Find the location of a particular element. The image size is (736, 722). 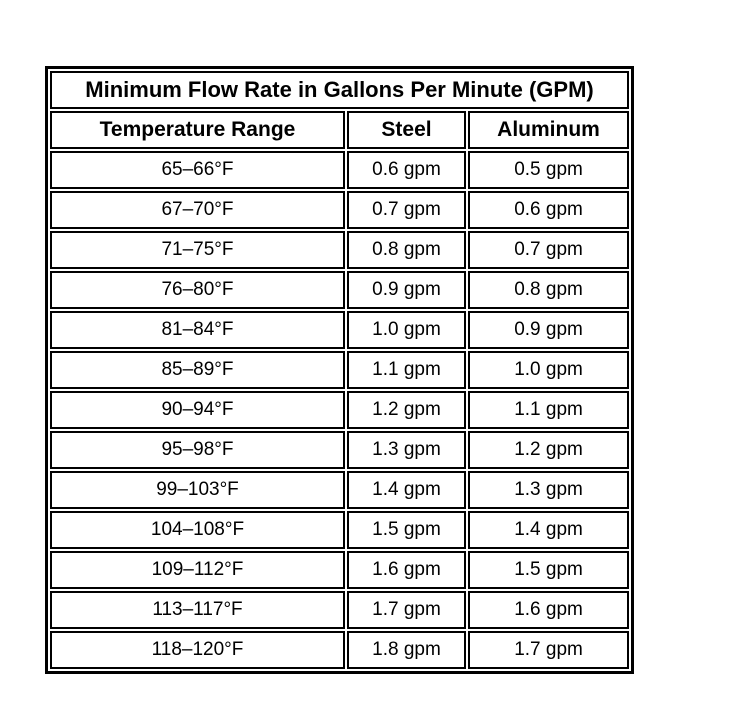

steel-flow-cell: 1.2 gpm is located at coordinates (406, 410).